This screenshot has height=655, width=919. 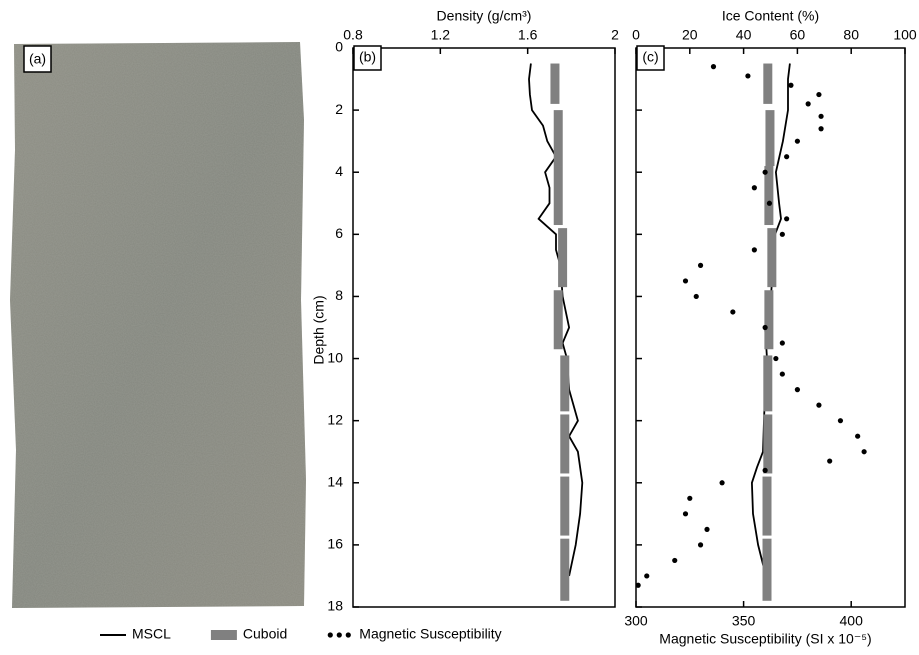 What do you see at coordinates (151, 634) in the screenshot?
I see `legend-label: MSCL` at bounding box center [151, 634].